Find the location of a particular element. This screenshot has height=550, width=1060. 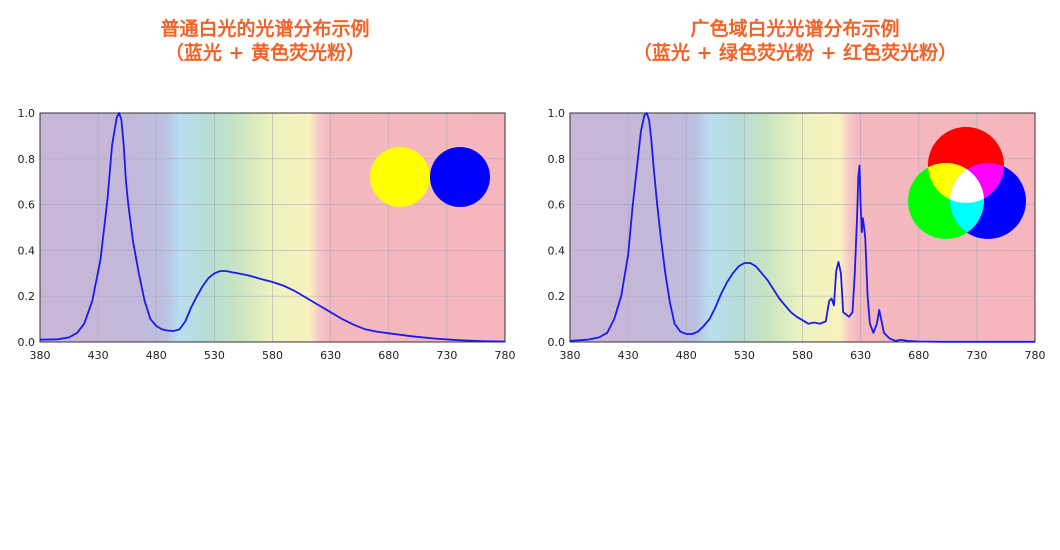

white-overlap is located at coordinates (967, 183).